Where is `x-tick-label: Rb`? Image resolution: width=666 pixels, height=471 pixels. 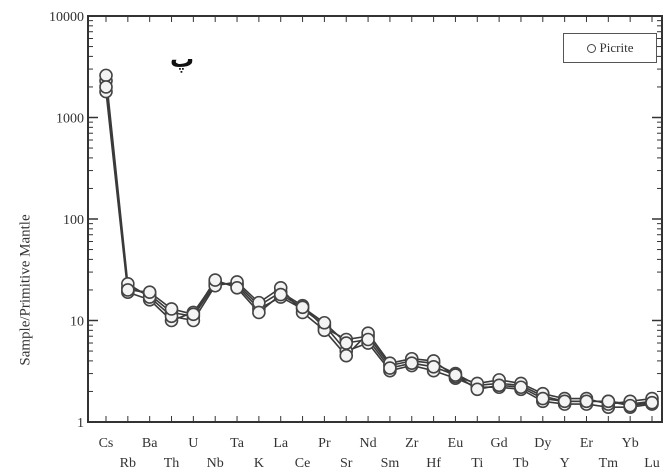 x-tick-label: Rb is located at coordinates (128, 463).